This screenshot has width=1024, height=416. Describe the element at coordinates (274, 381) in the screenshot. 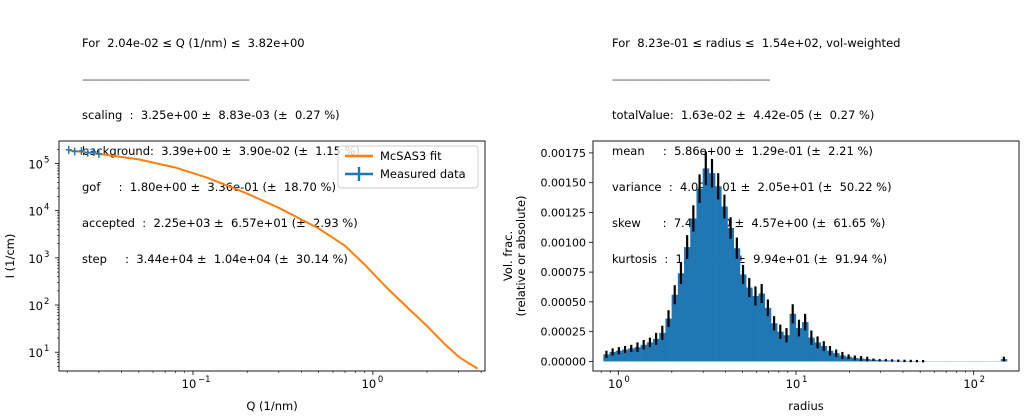

I see `scattering-x-ticks: 10 −1 10 0` at that location.